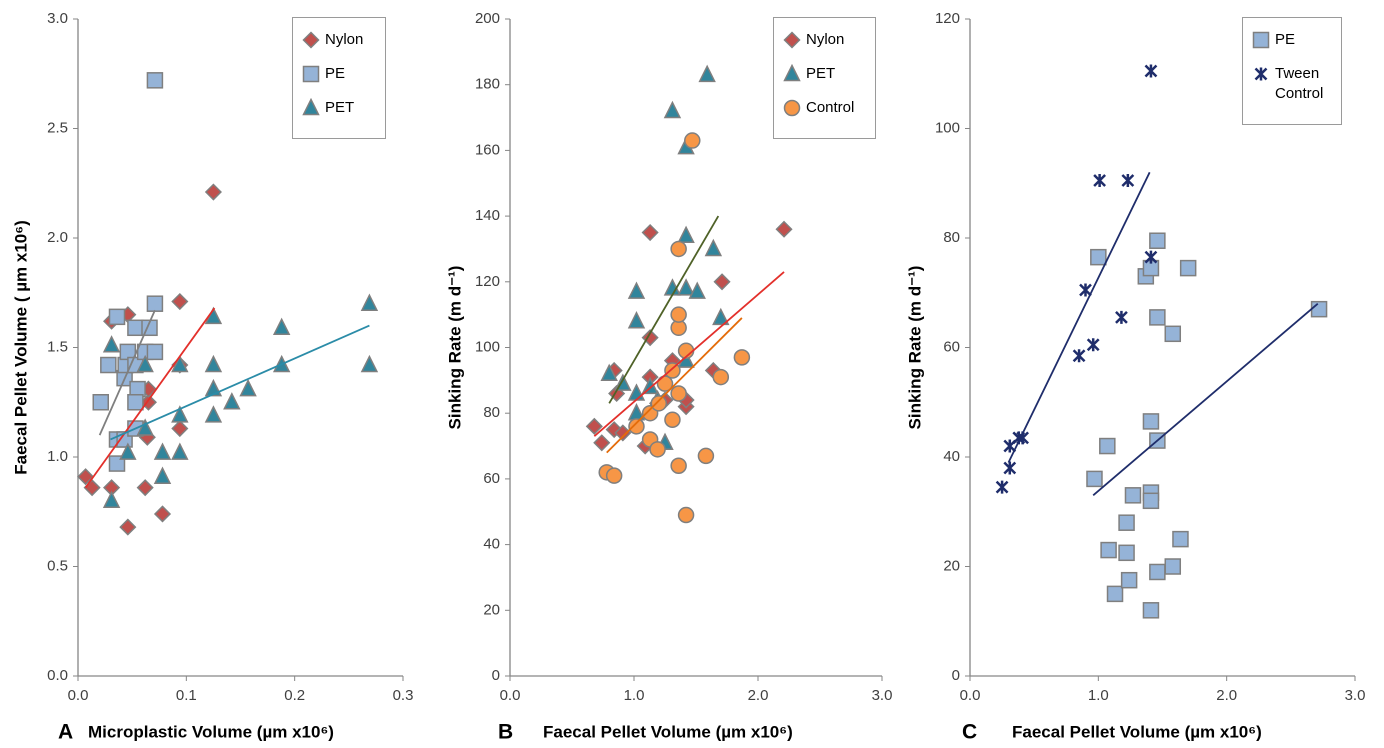 The image size is (1384, 748). Describe the element at coordinates (951, 565) in the screenshot. I see `y-tick-label: 20` at that location.